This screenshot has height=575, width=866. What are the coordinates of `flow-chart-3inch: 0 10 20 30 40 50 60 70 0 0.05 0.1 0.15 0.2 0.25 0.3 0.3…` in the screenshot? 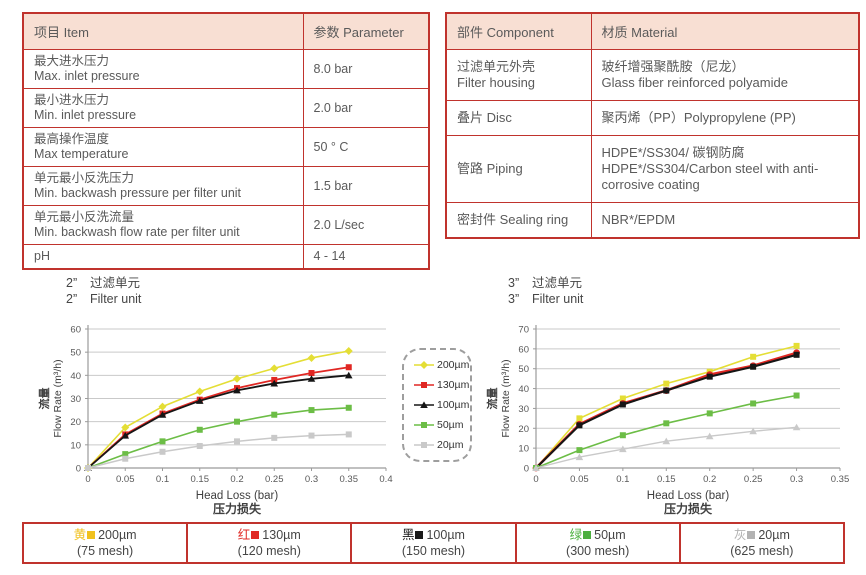 It's located at (667, 421).